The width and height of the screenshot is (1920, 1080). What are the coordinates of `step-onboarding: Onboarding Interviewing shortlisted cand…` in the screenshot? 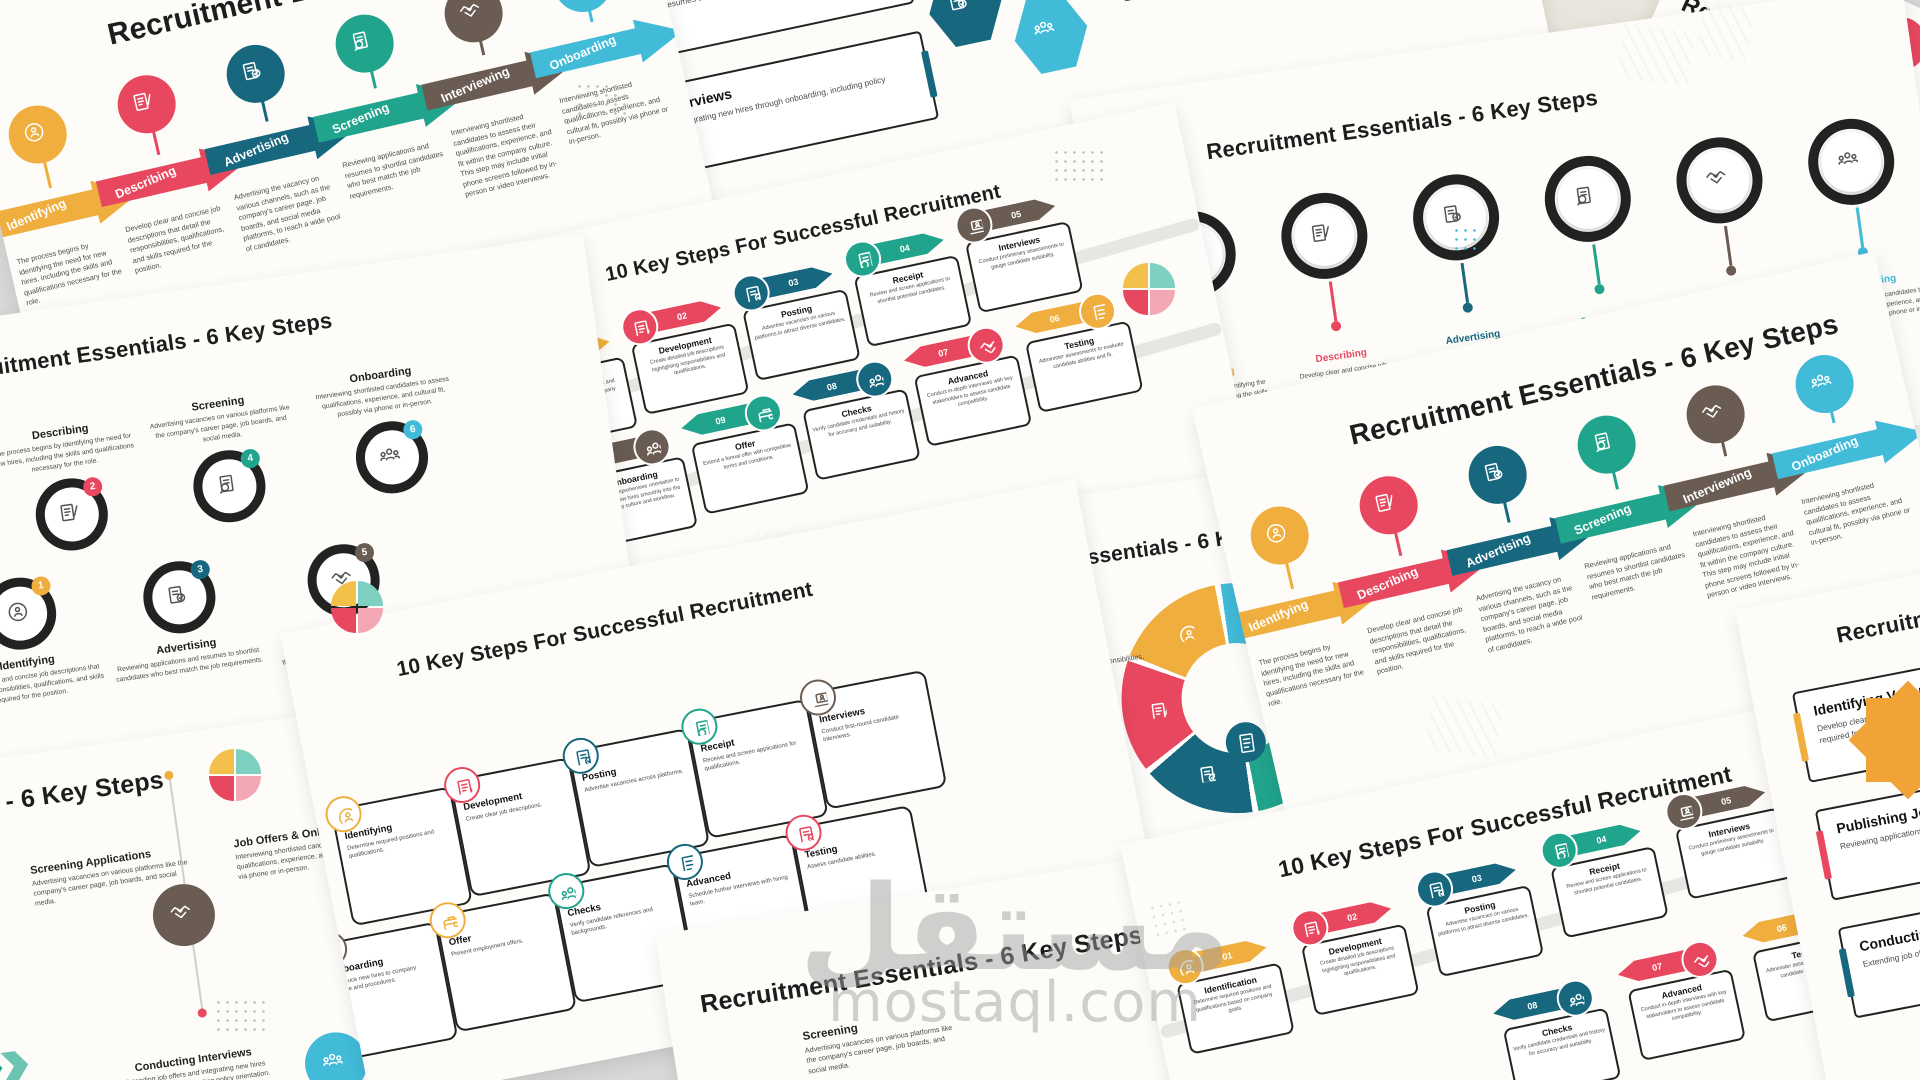 It's located at (388, 431).